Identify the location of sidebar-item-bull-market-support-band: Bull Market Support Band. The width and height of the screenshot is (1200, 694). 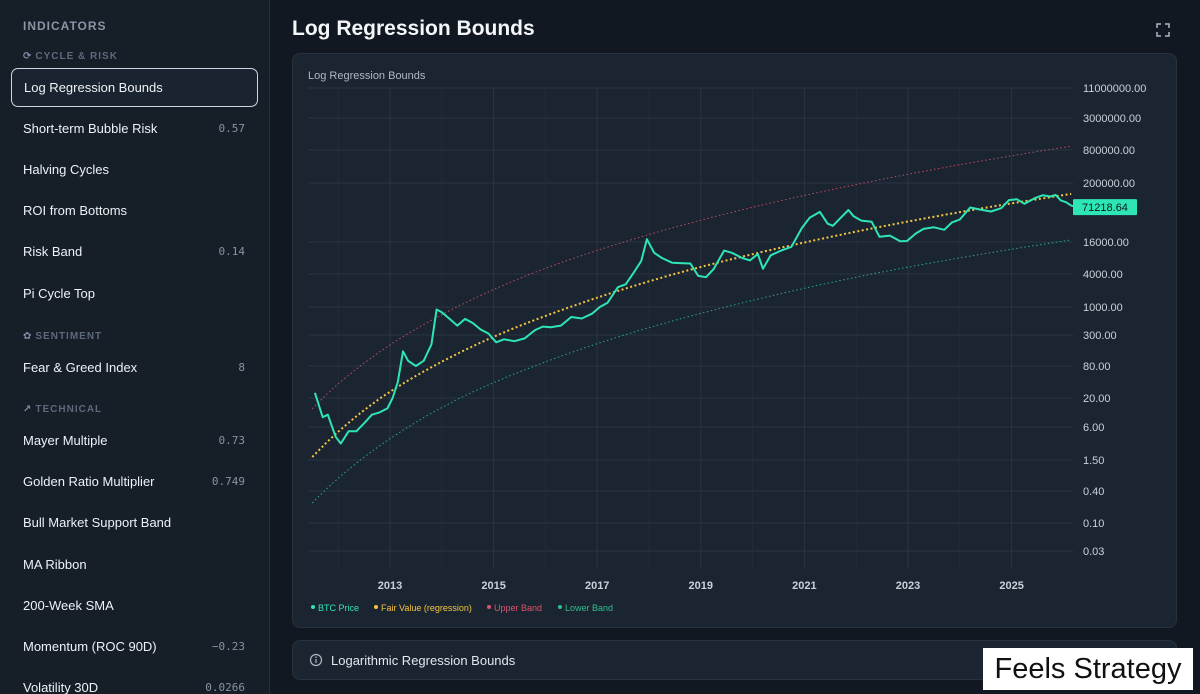
(134, 522).